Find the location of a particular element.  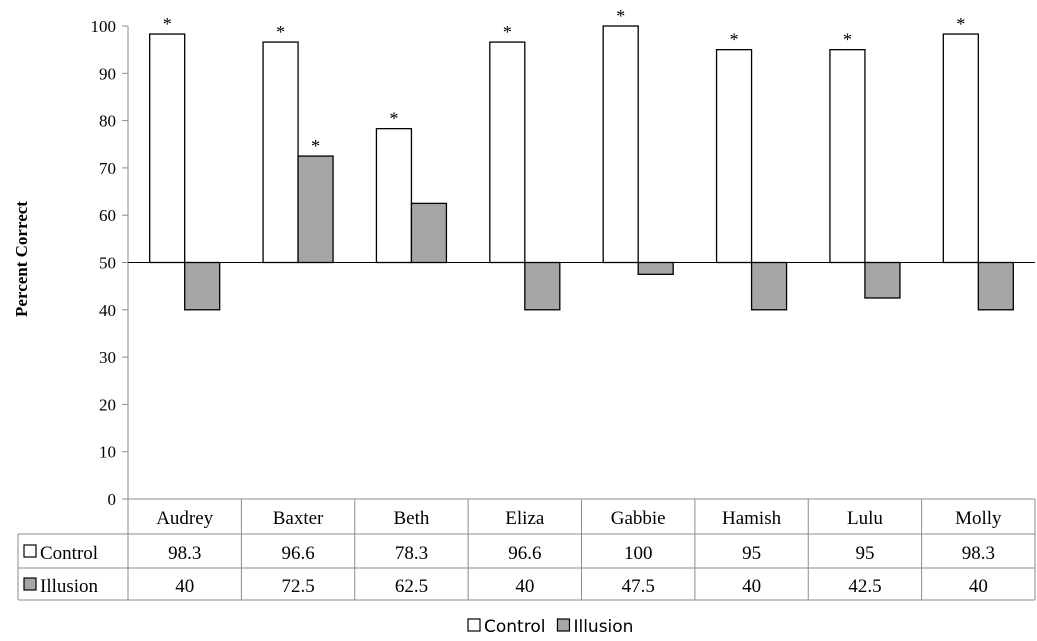

y-axis-title: Percent Correct is located at coordinates (21, 259).